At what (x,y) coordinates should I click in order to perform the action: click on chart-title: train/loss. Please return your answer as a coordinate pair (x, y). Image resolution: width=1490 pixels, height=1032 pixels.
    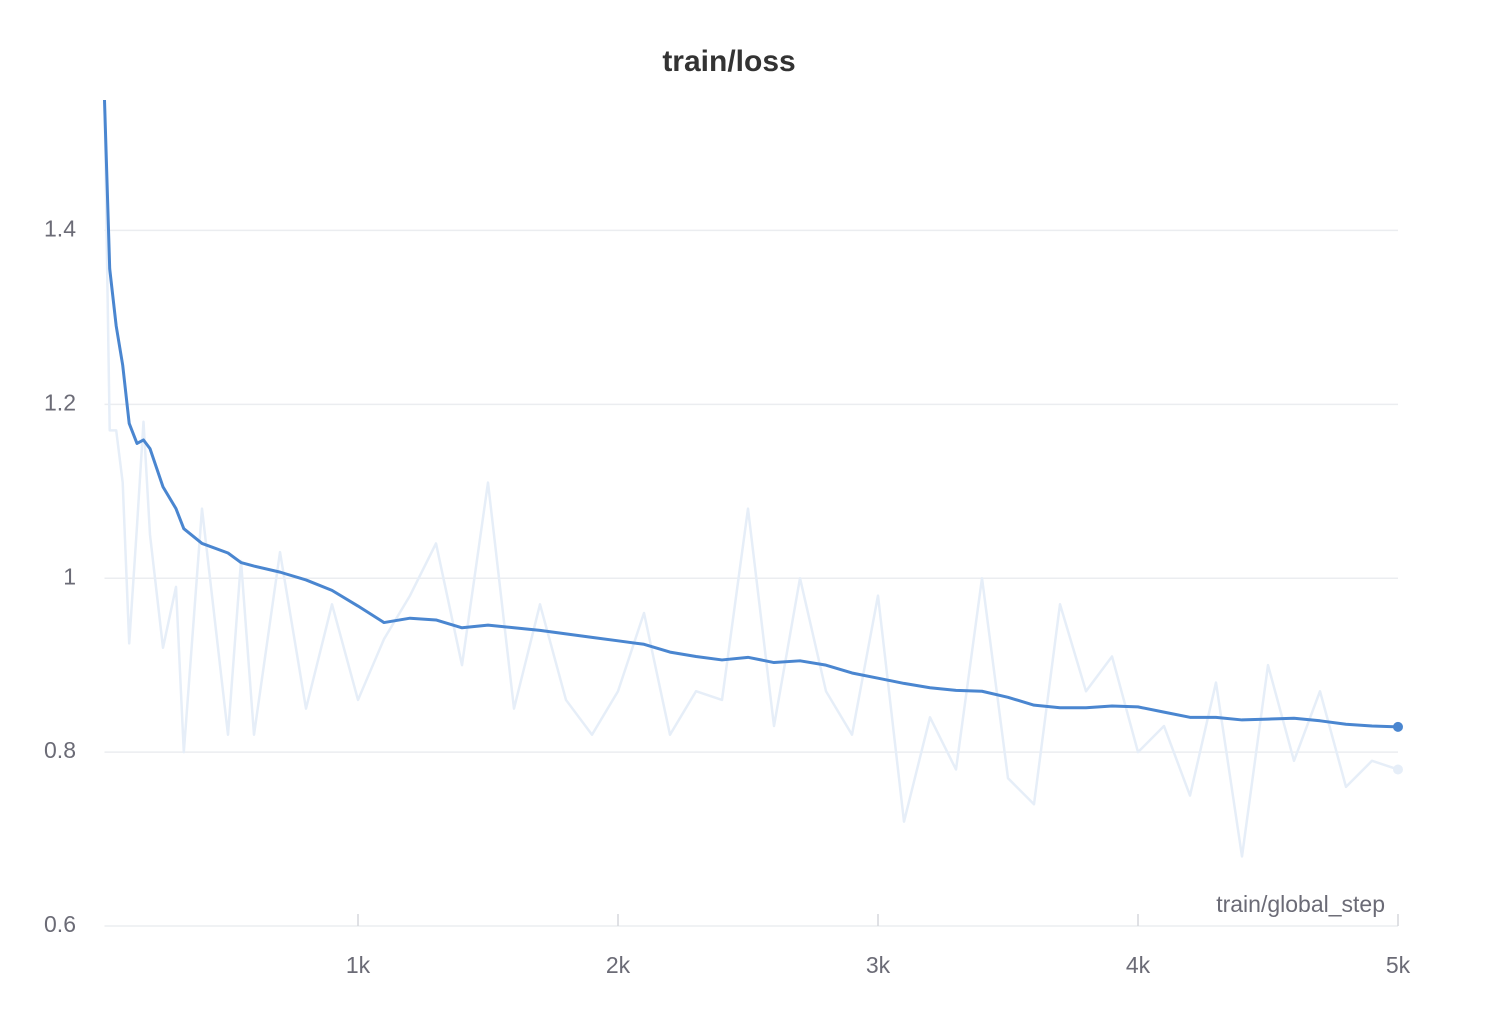
    Looking at the image, I should click on (728, 61).